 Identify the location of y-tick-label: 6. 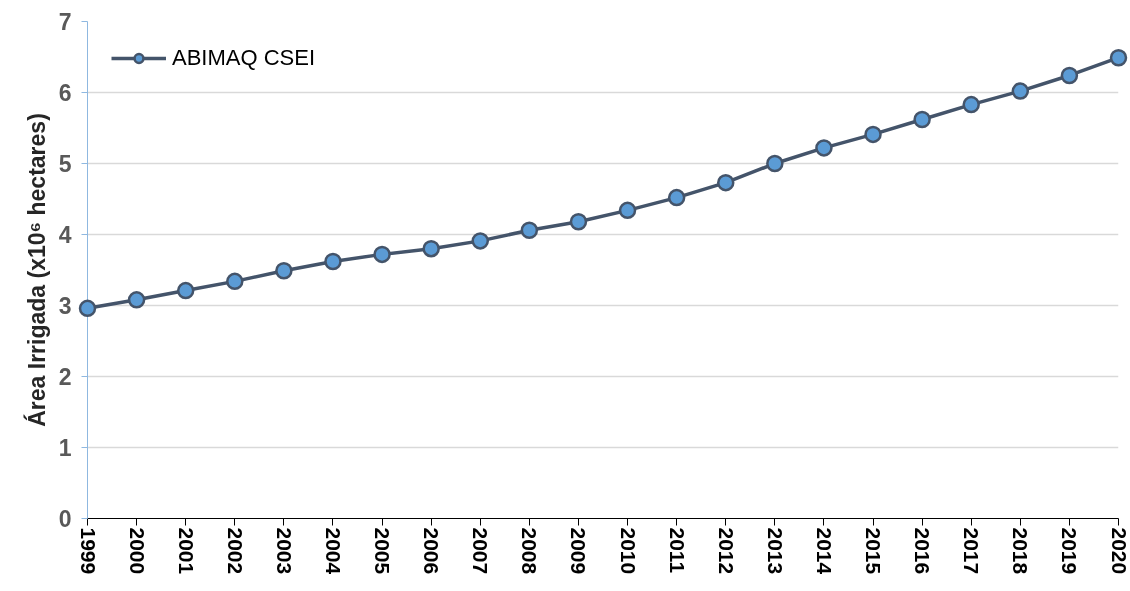
(65, 93).